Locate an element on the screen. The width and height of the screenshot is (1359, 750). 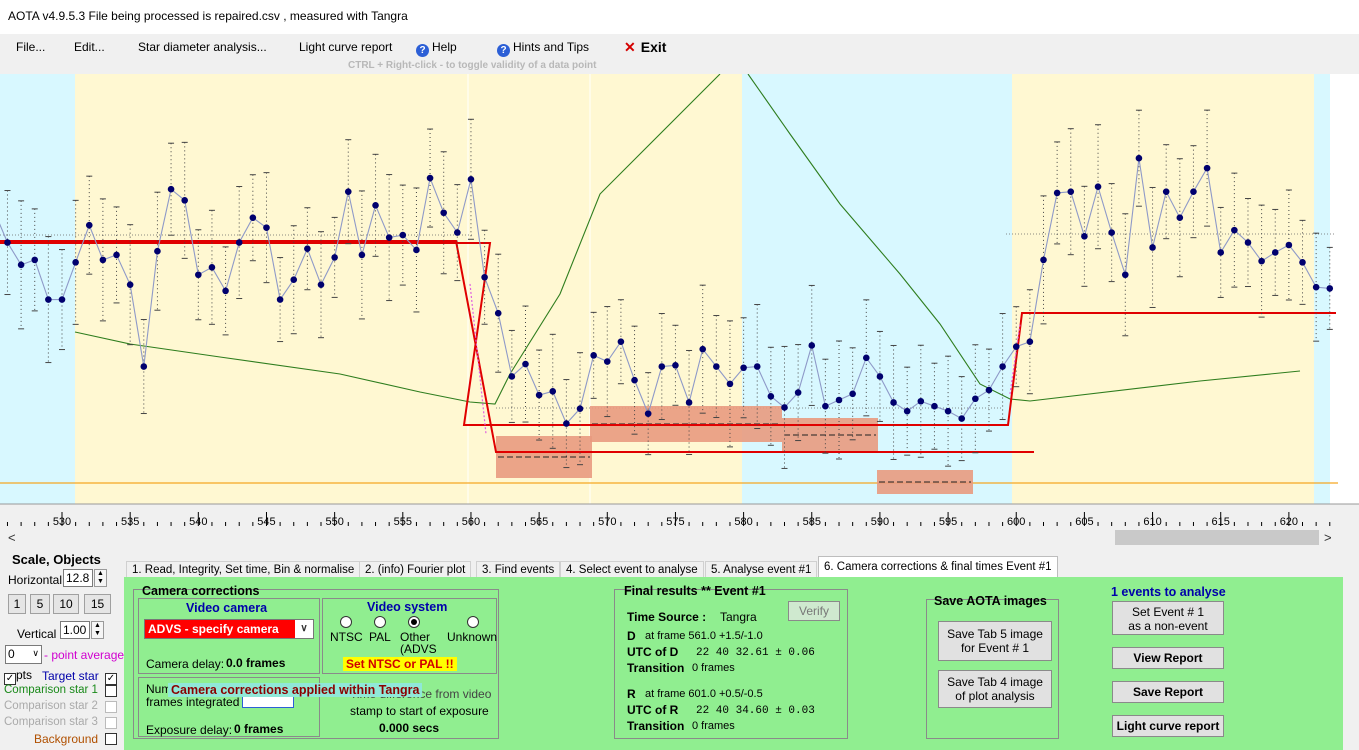
menu-light-curve-report: Light curve report is located at coordinates (346, 47).